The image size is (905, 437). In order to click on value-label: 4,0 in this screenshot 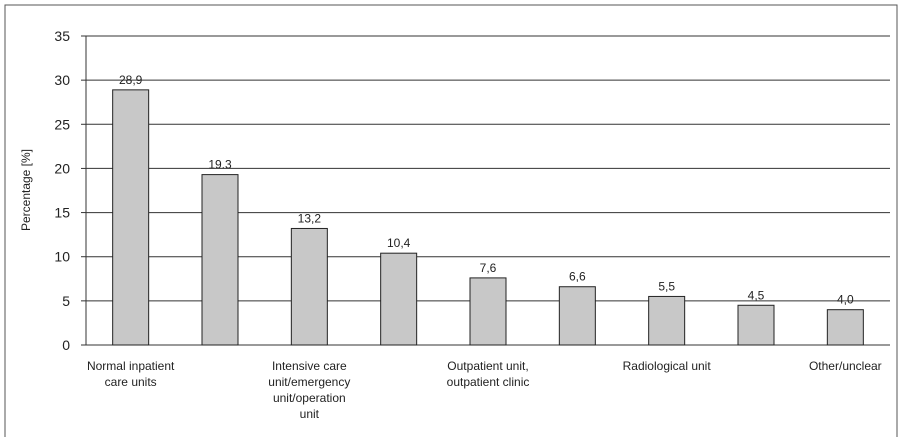, I will do `click(845, 300)`.